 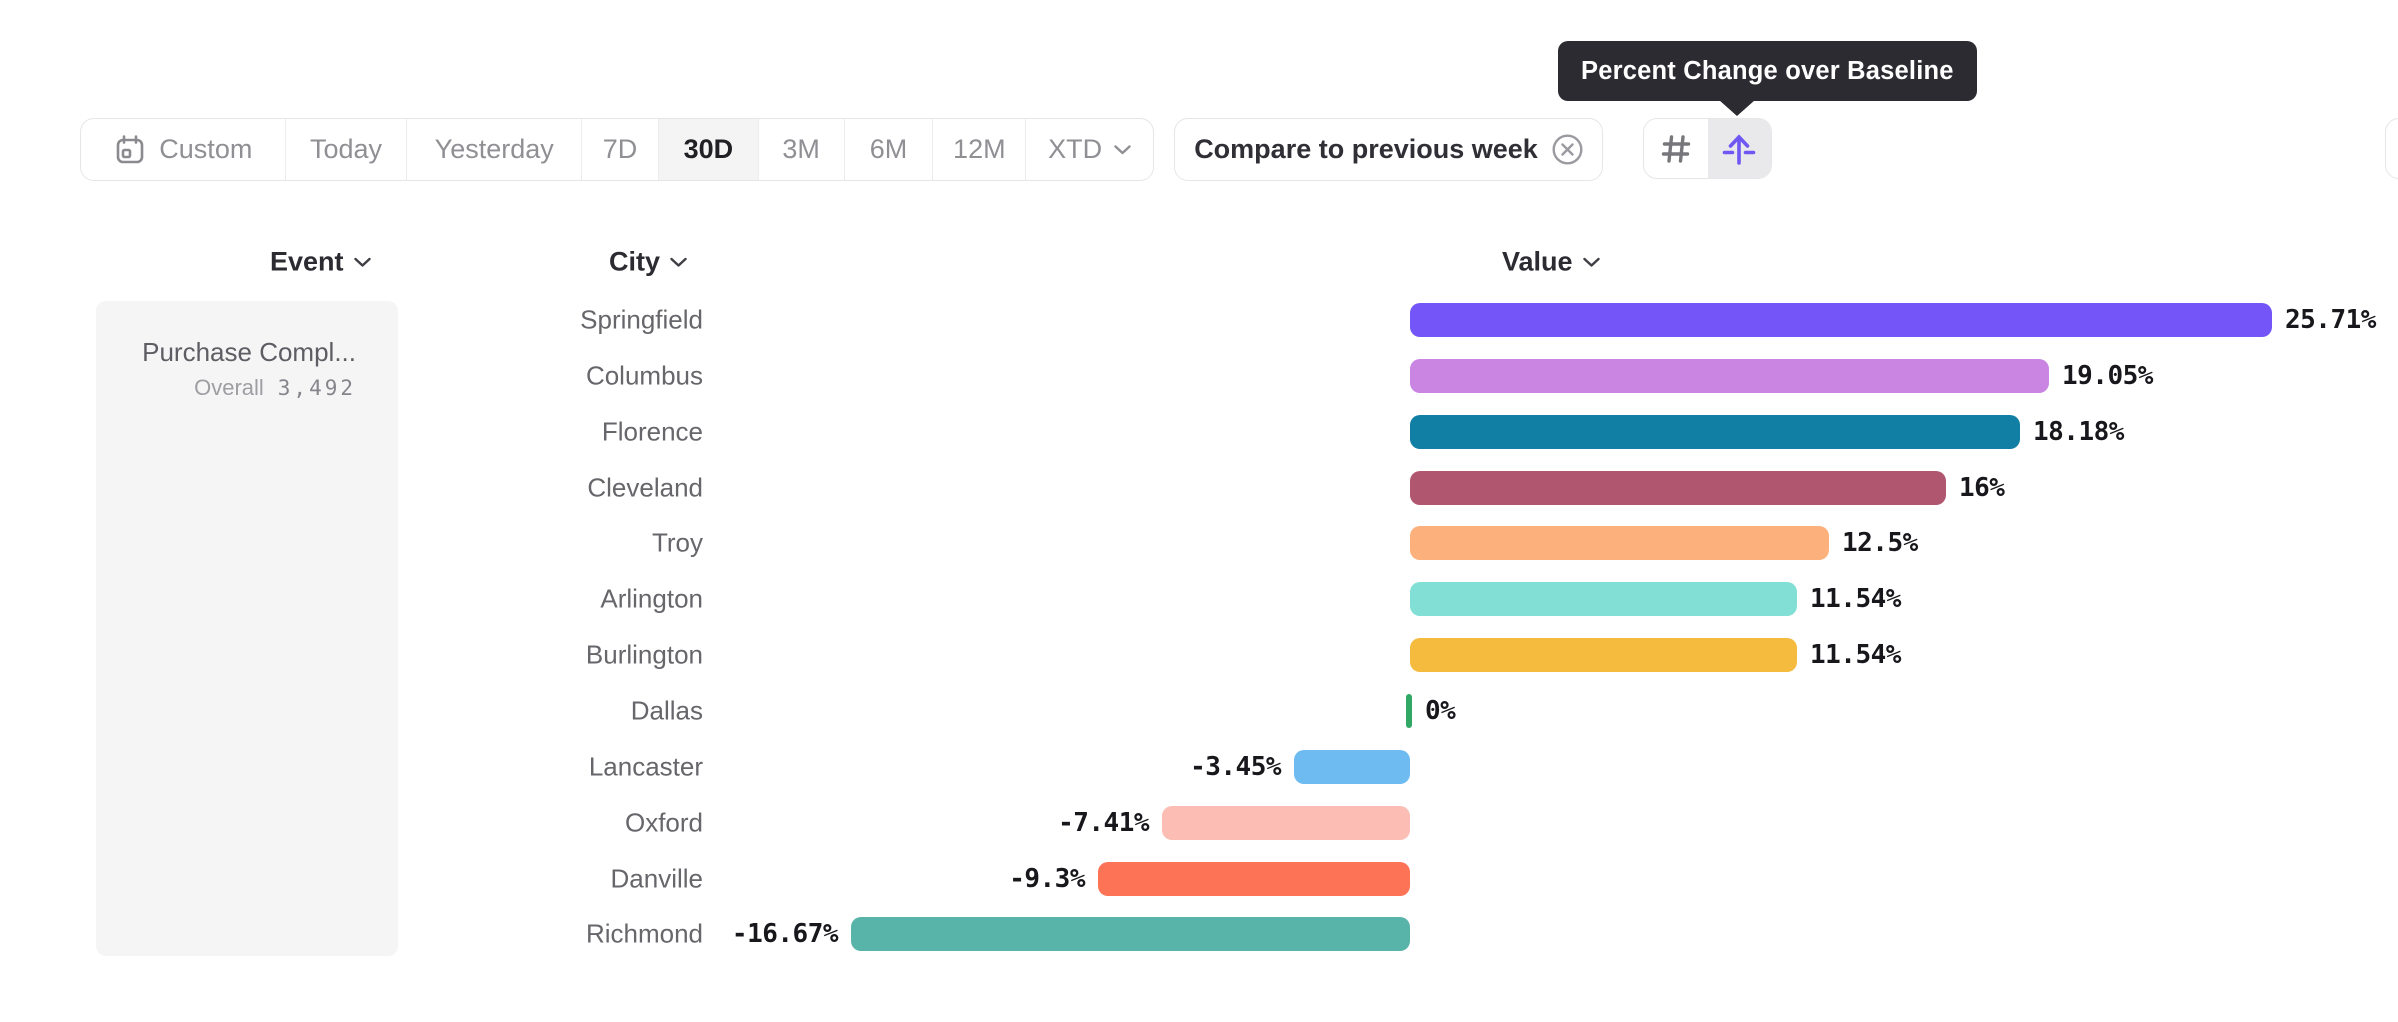 I want to click on date-range-label: 6M, so click(x=888, y=149).